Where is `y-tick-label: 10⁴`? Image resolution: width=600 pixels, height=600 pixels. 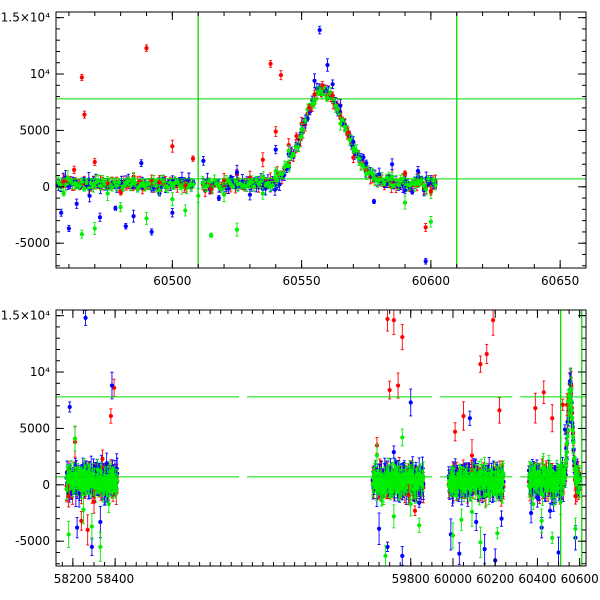
y-tick-label: 10⁴ is located at coordinates (40, 74).